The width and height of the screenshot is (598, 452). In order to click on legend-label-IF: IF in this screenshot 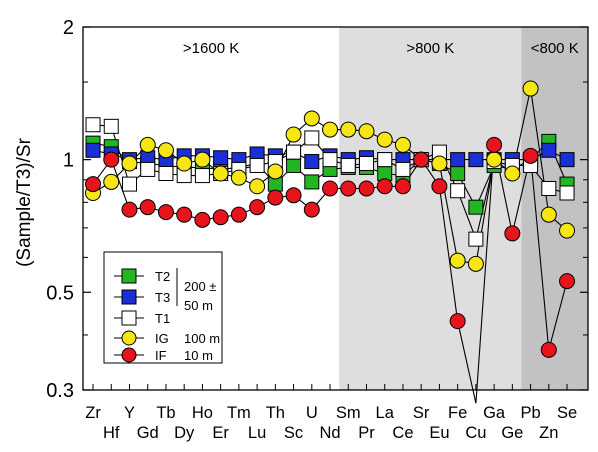, I will do `click(161, 355)`.